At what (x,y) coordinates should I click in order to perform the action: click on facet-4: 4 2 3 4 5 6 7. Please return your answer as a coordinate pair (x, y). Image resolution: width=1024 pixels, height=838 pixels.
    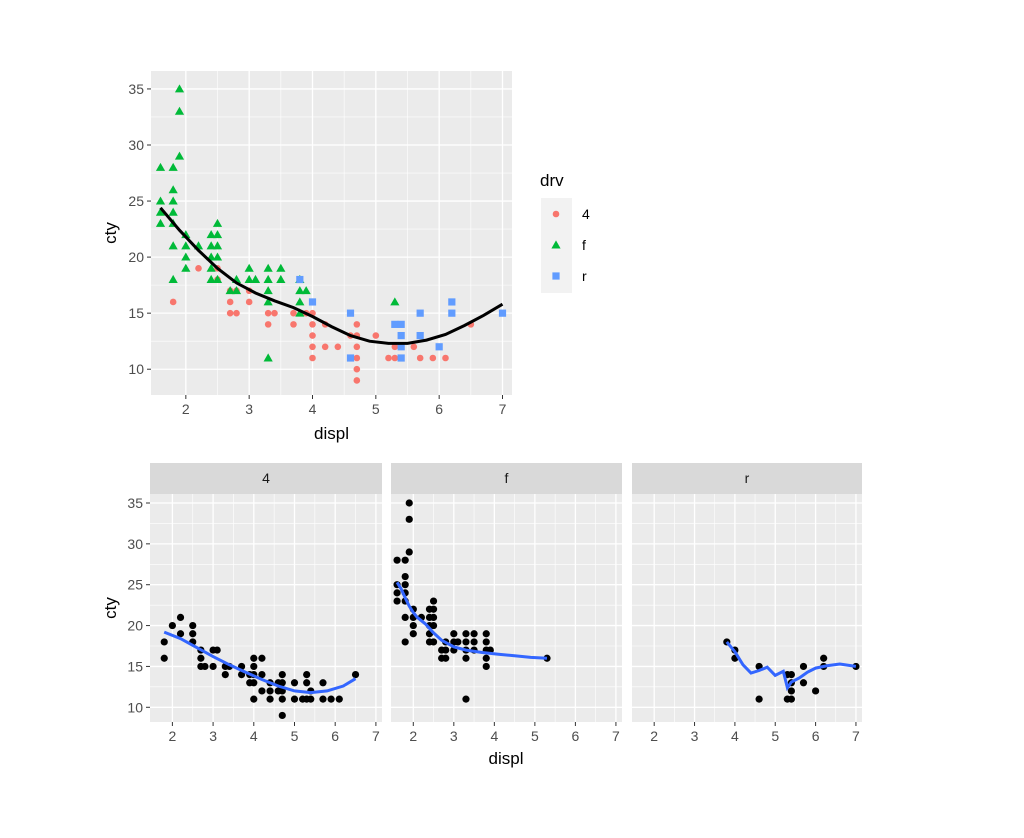
    Looking at the image, I should click on (266, 603).